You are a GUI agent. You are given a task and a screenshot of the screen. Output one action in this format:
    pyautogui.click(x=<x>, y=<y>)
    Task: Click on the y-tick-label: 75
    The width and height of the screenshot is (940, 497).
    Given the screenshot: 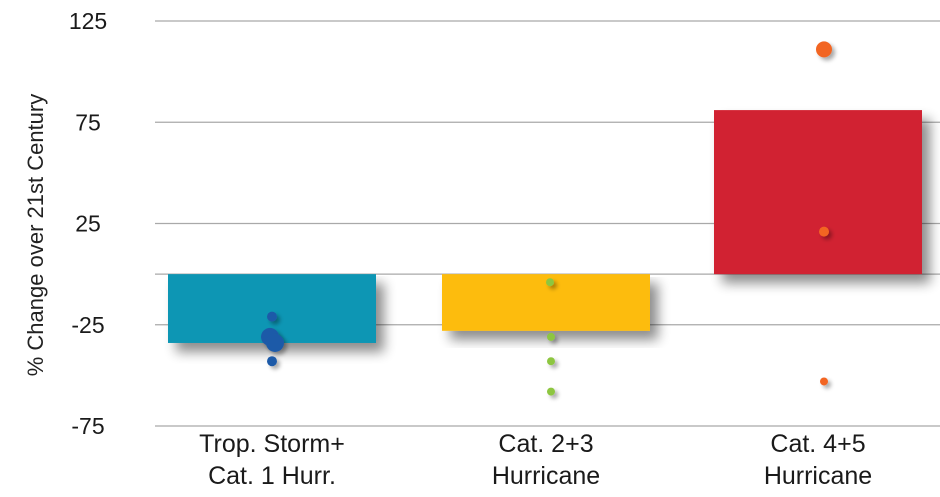 What is the action you would take?
    pyautogui.click(x=88, y=122)
    